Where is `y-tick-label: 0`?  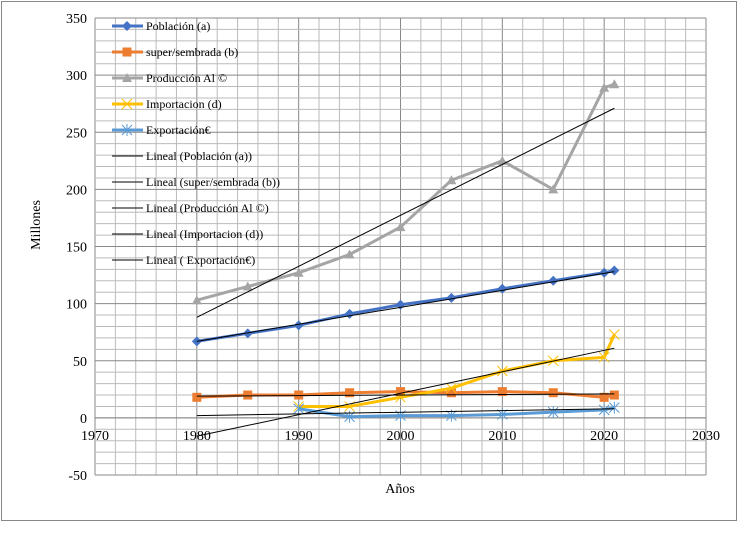 y-tick-label: 0 is located at coordinates (83, 419).